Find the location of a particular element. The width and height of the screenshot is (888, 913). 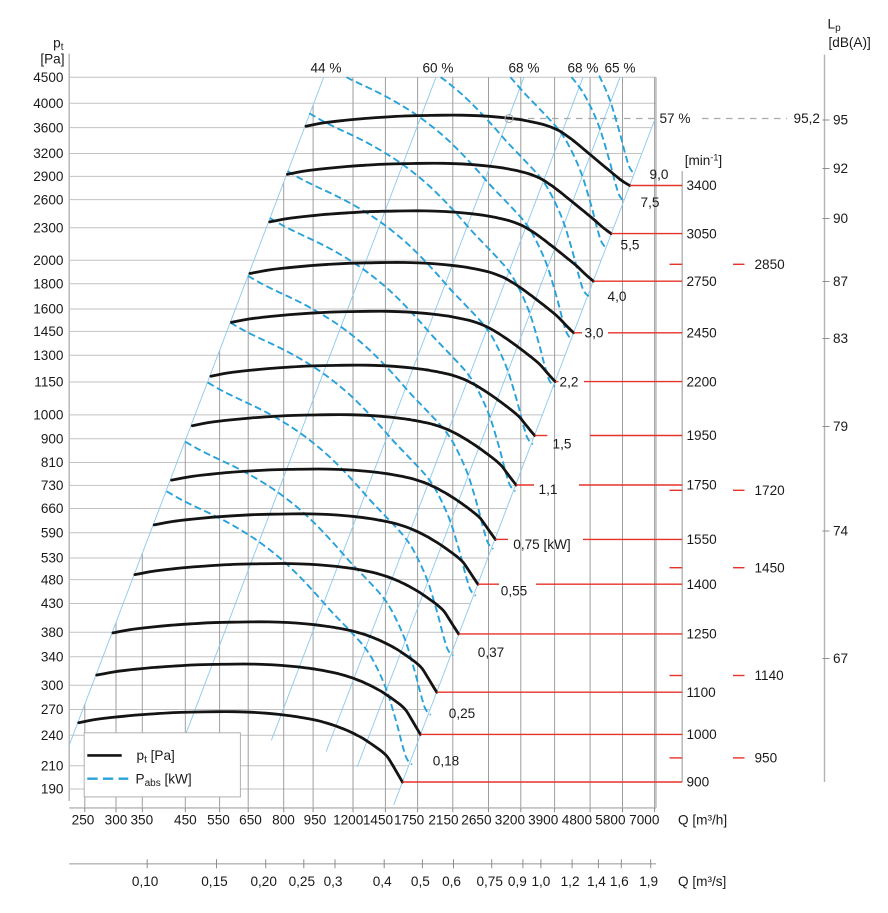

svg-text: 2200 is located at coordinates (702, 381).